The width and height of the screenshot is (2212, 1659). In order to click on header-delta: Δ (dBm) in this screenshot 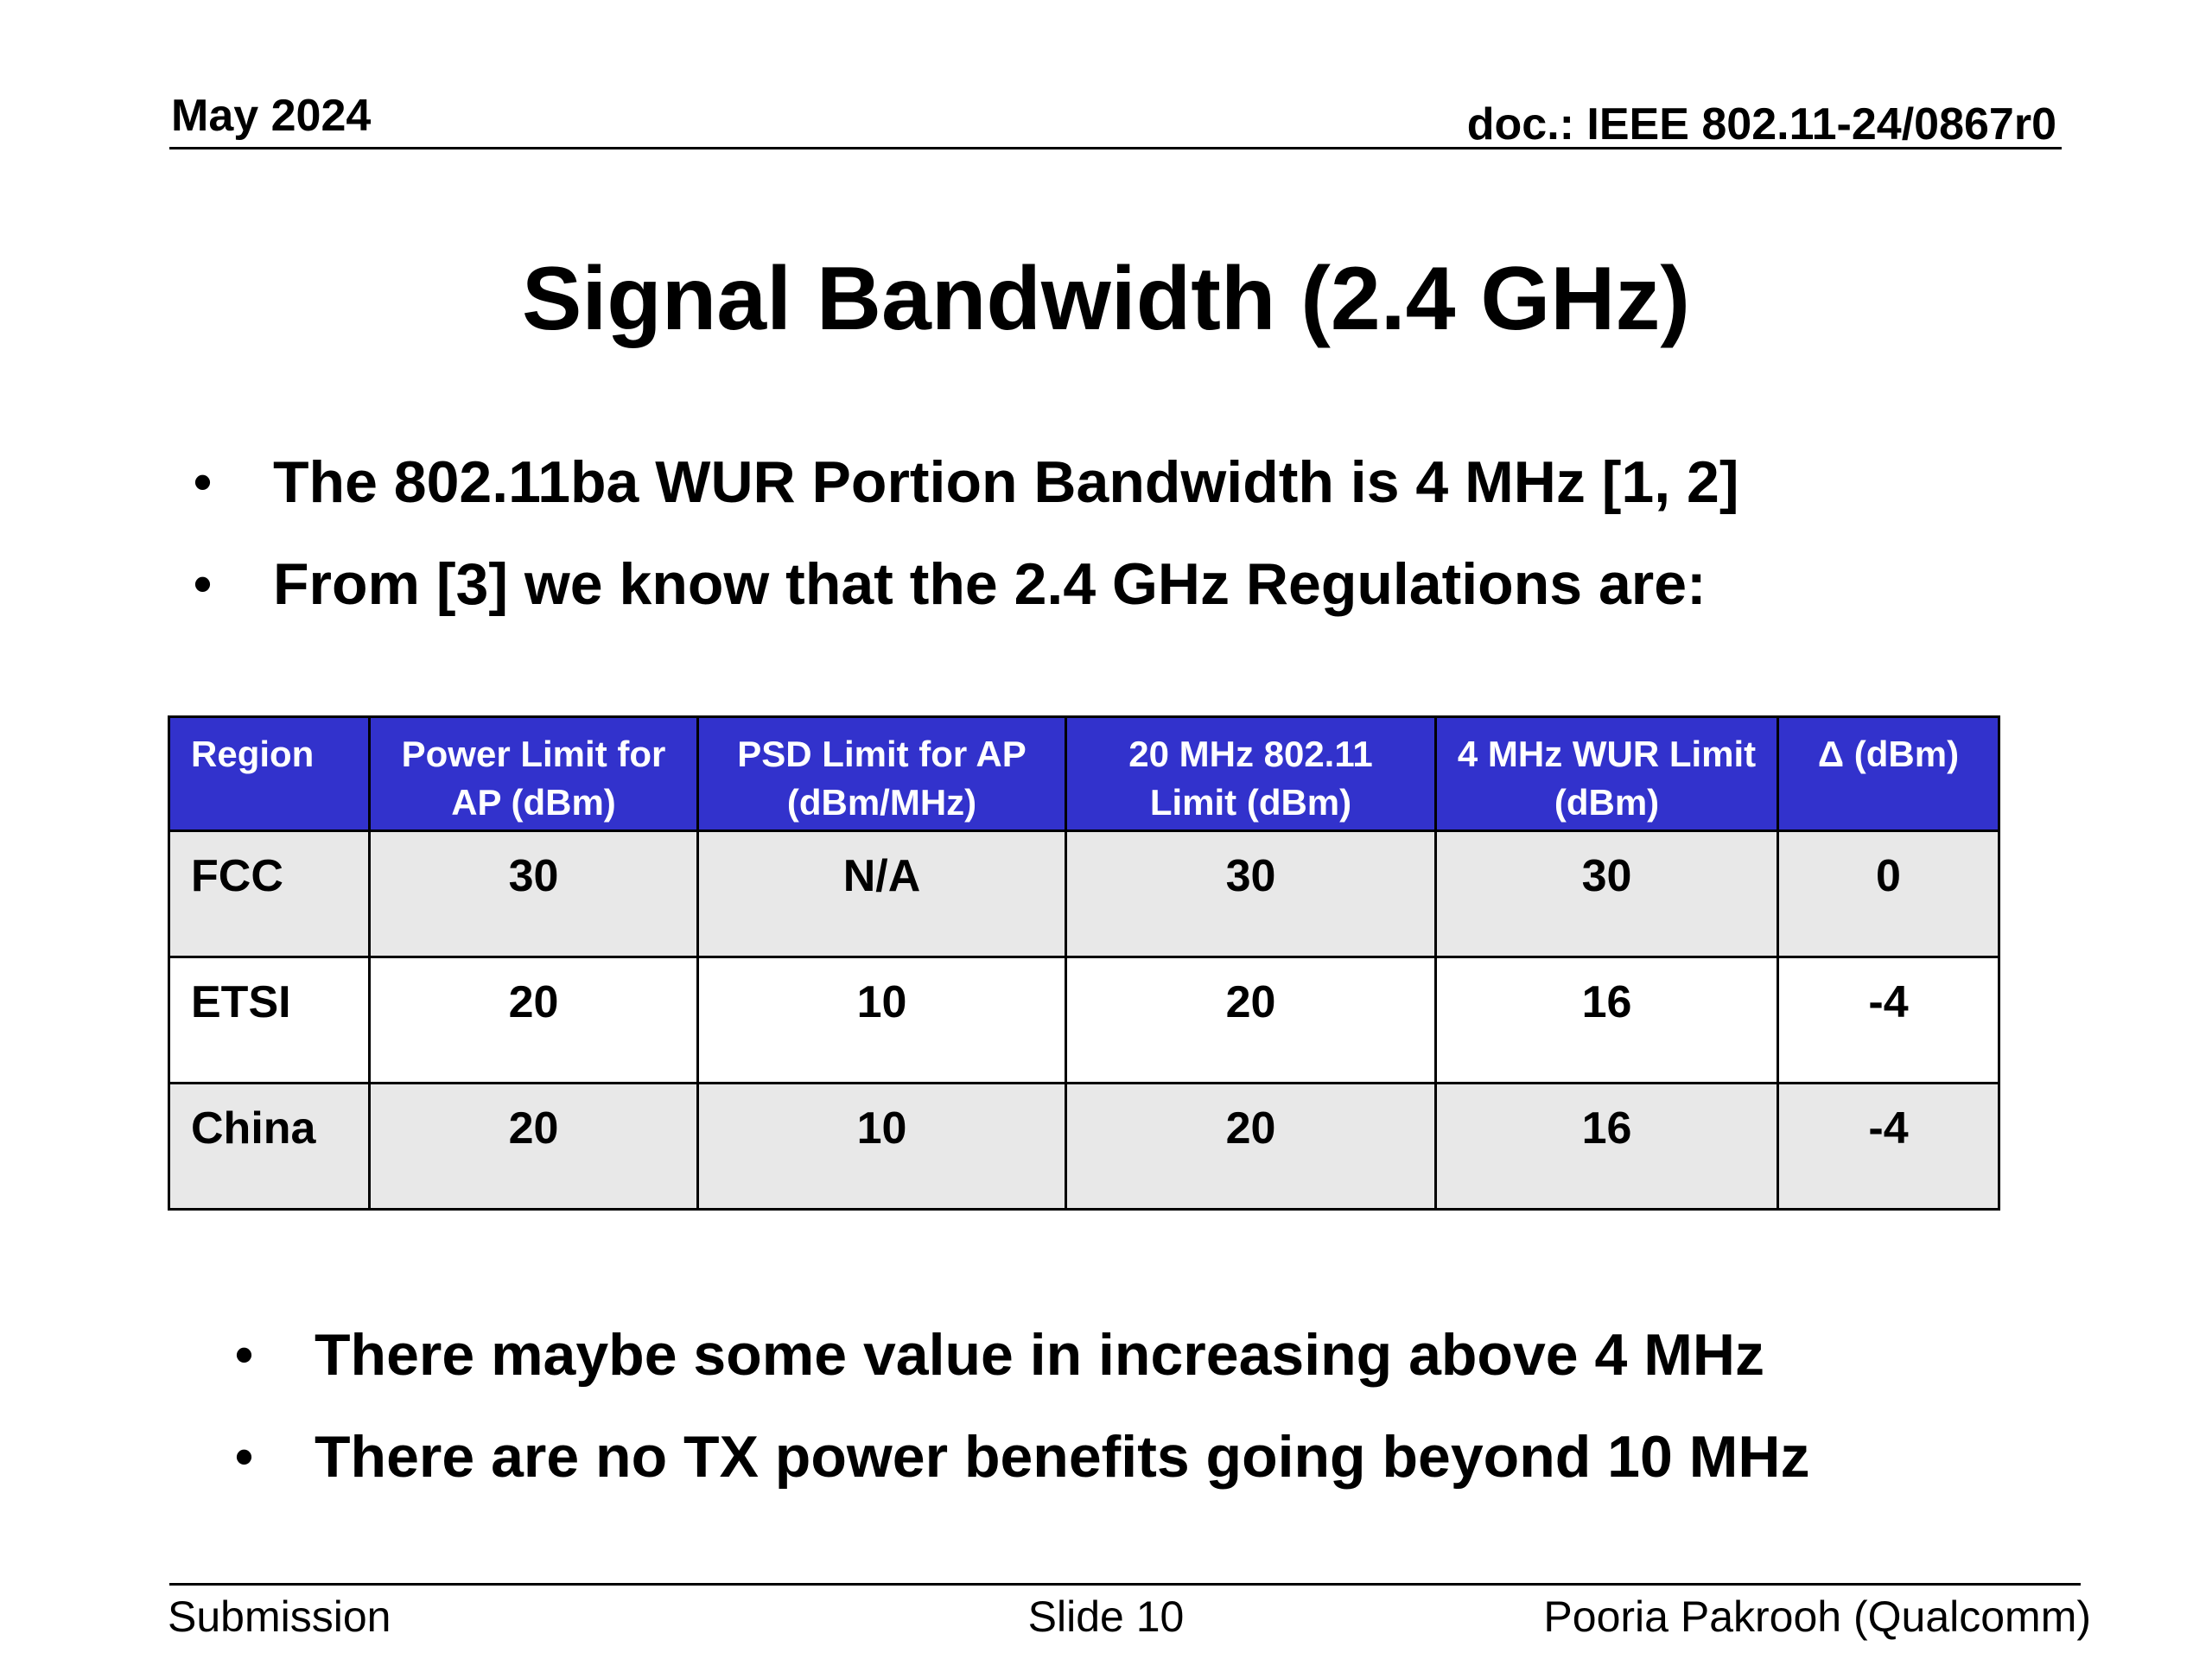, I will do `click(1889, 773)`.